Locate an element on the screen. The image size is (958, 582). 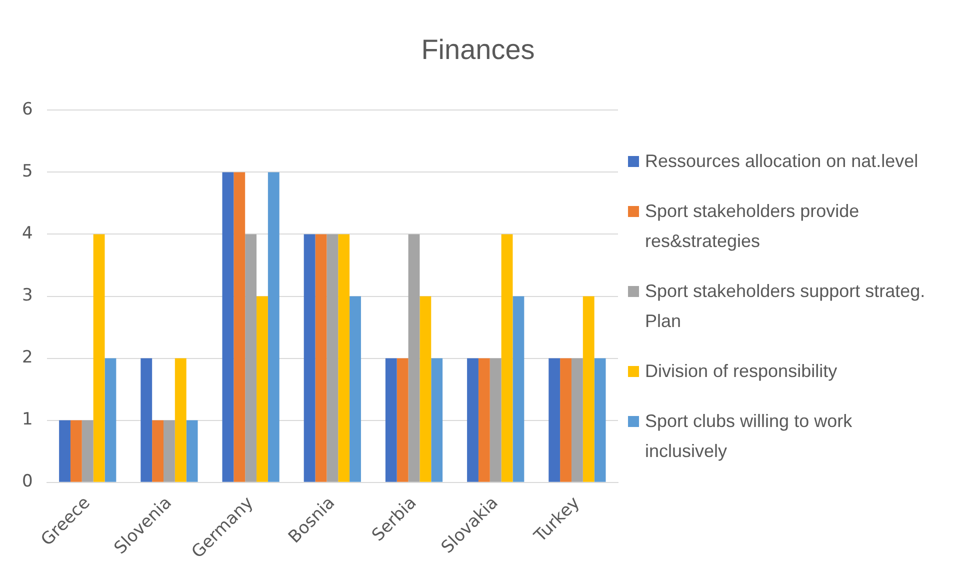
y-tick-label: 2 is located at coordinates (27, 358).